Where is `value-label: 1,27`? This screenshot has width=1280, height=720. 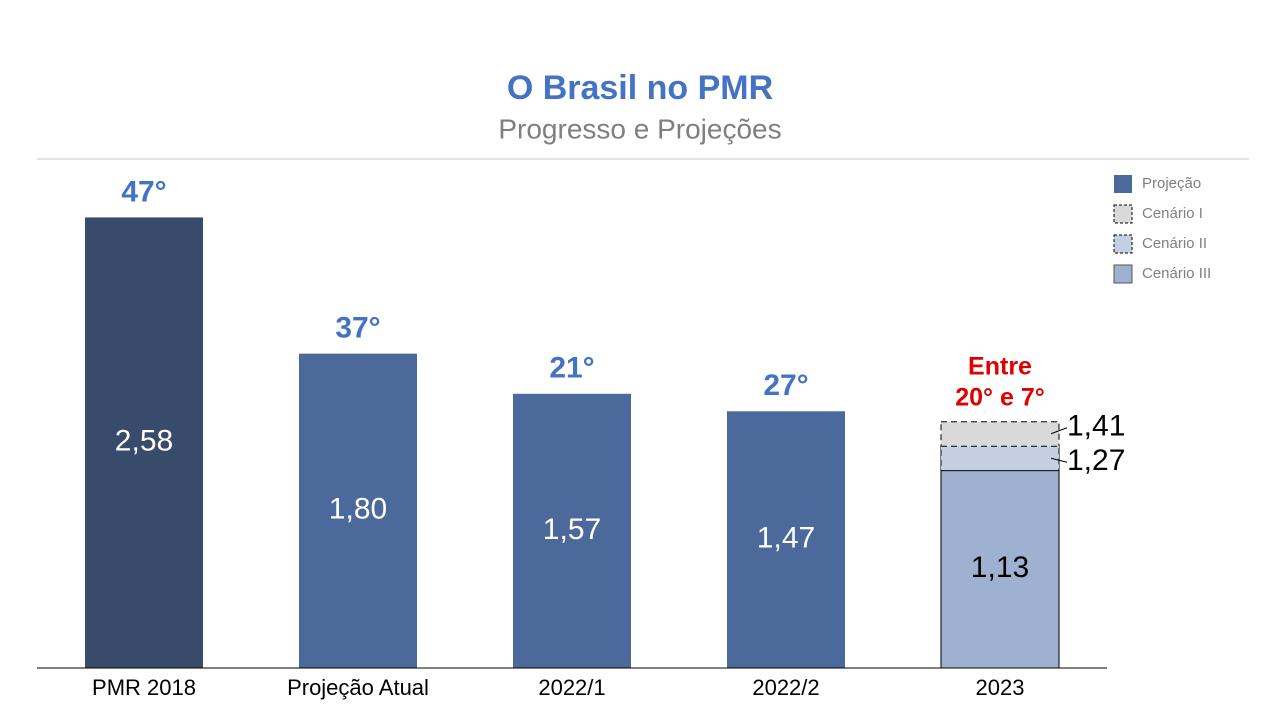
value-label: 1,27 is located at coordinates (1096, 460).